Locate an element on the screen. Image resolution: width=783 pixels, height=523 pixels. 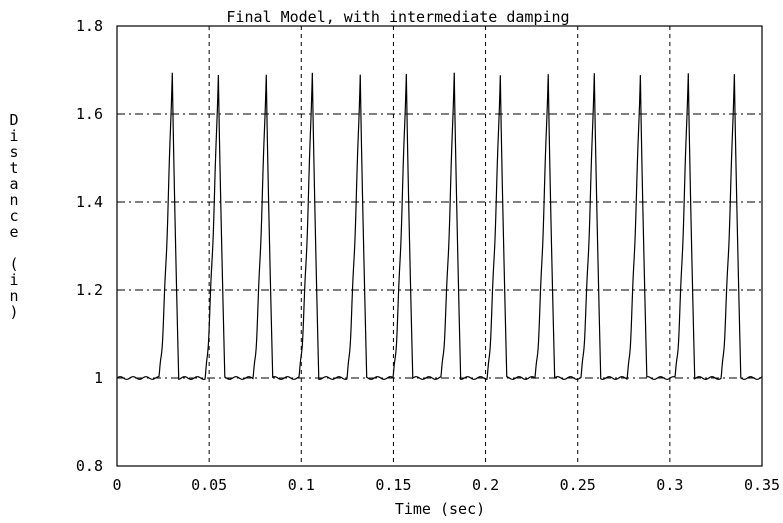
x-tick-label: 0 is located at coordinates (116, 485).